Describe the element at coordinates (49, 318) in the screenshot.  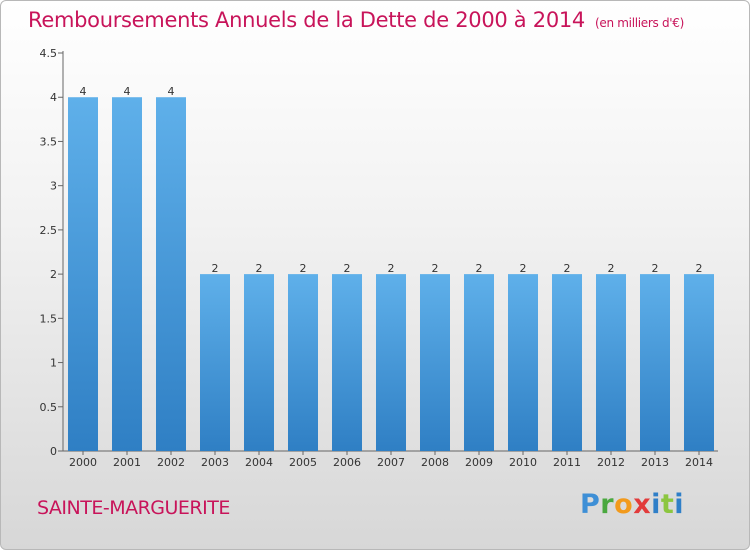
I see `y-tick-label: 1.5` at that location.